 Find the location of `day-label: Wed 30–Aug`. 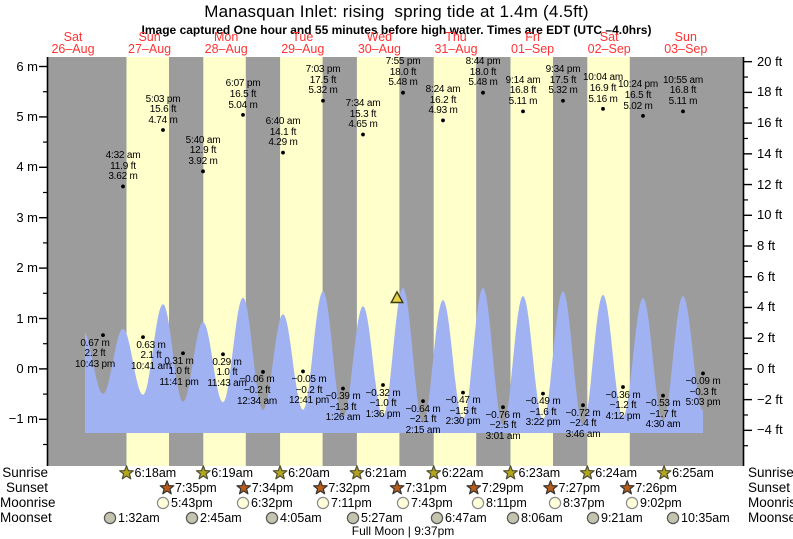

day-label: Wed 30–Aug is located at coordinates (379, 43).